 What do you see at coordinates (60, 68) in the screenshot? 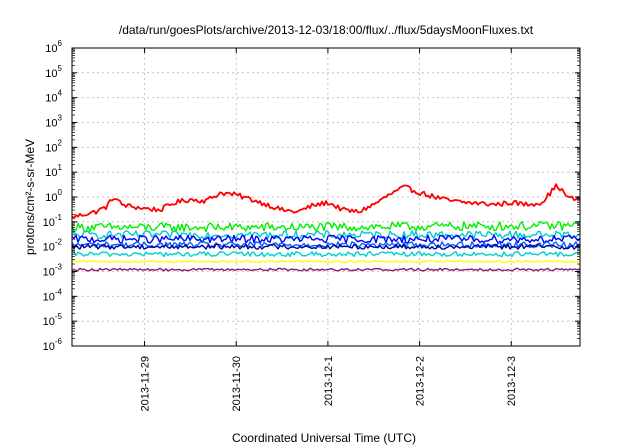
I see `y-tick-exponent: 5` at bounding box center [60, 68].